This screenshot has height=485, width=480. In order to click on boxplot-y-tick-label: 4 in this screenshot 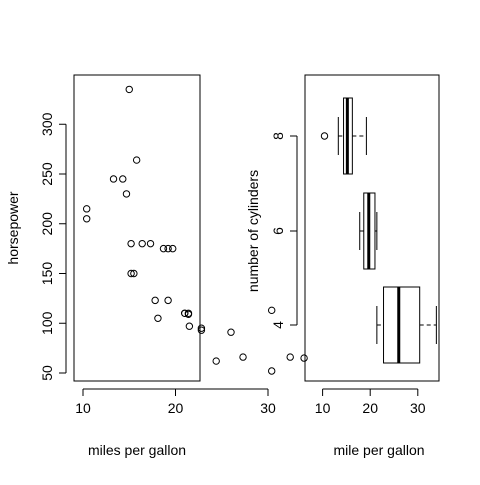, I will do `click(278, 325)`.